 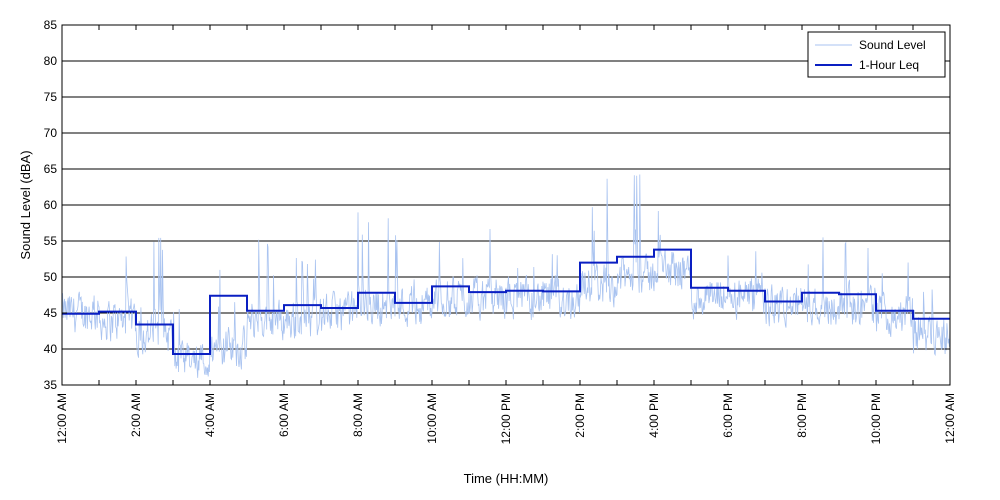 I want to click on y-tick-label: 55, so click(x=51, y=241).